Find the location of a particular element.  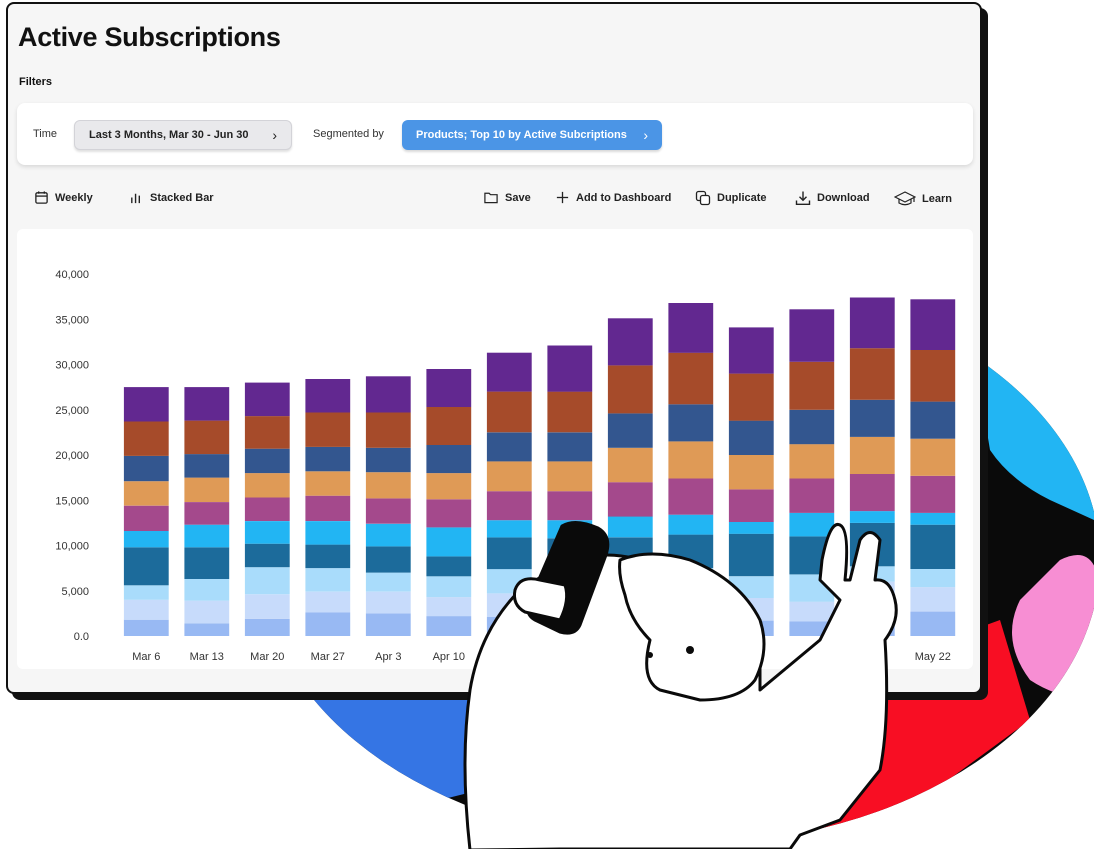

save-button: Save is located at coordinates (507, 197).